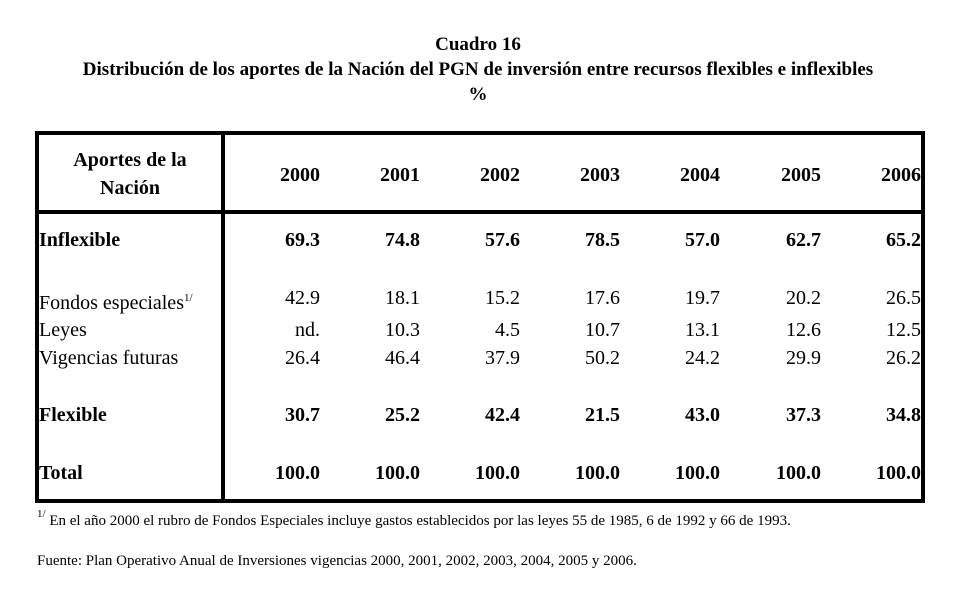 This screenshot has height=590, width=965. What do you see at coordinates (188, 298) in the screenshot?
I see `footnote-ref: 1/` at bounding box center [188, 298].